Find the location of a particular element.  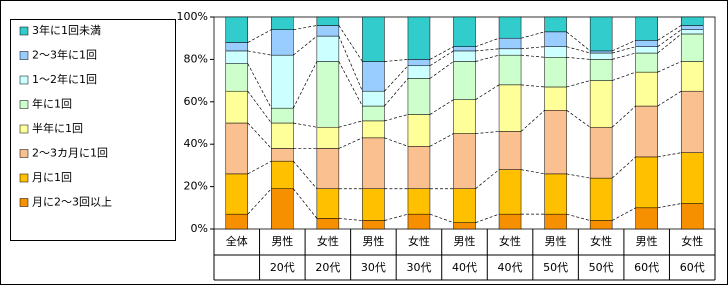

y-tick-label: 0% is located at coordinates (199, 228).